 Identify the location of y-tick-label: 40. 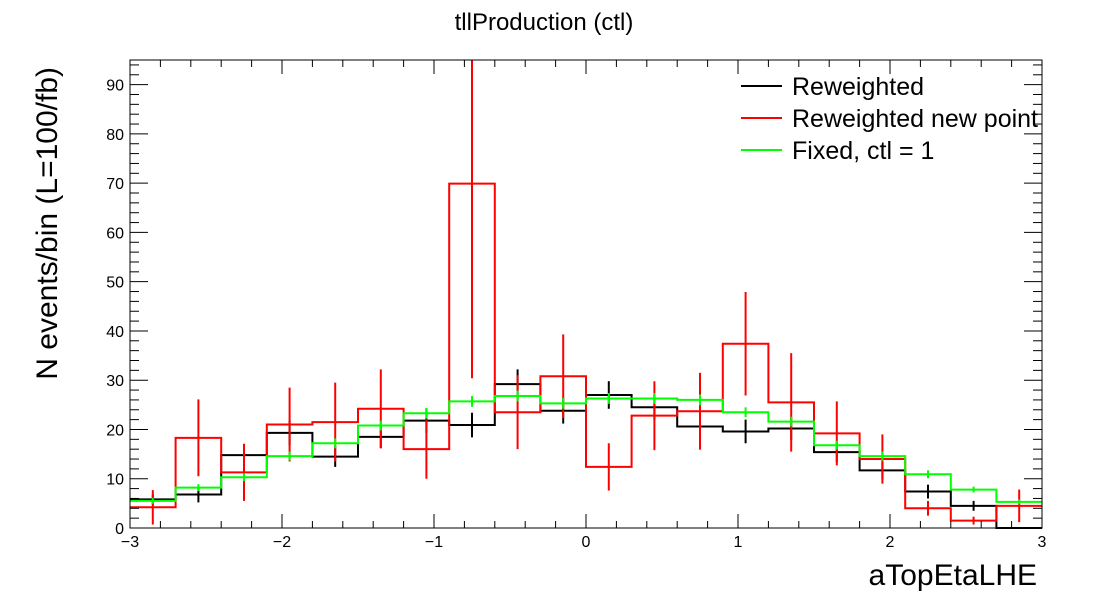
(115, 332).